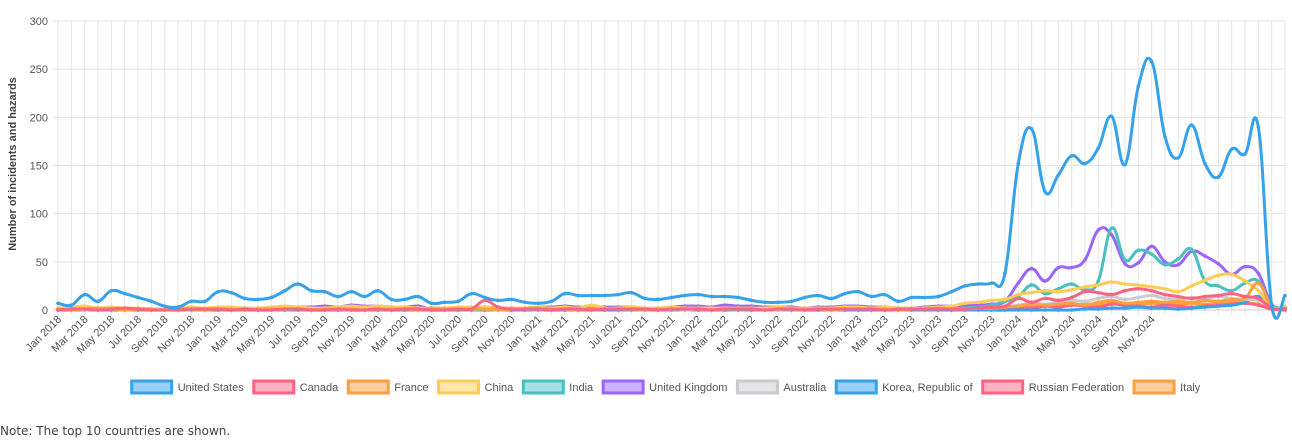  Describe the element at coordinates (295, 387) in the screenshot. I see `legend-item-canada: Canada` at that location.